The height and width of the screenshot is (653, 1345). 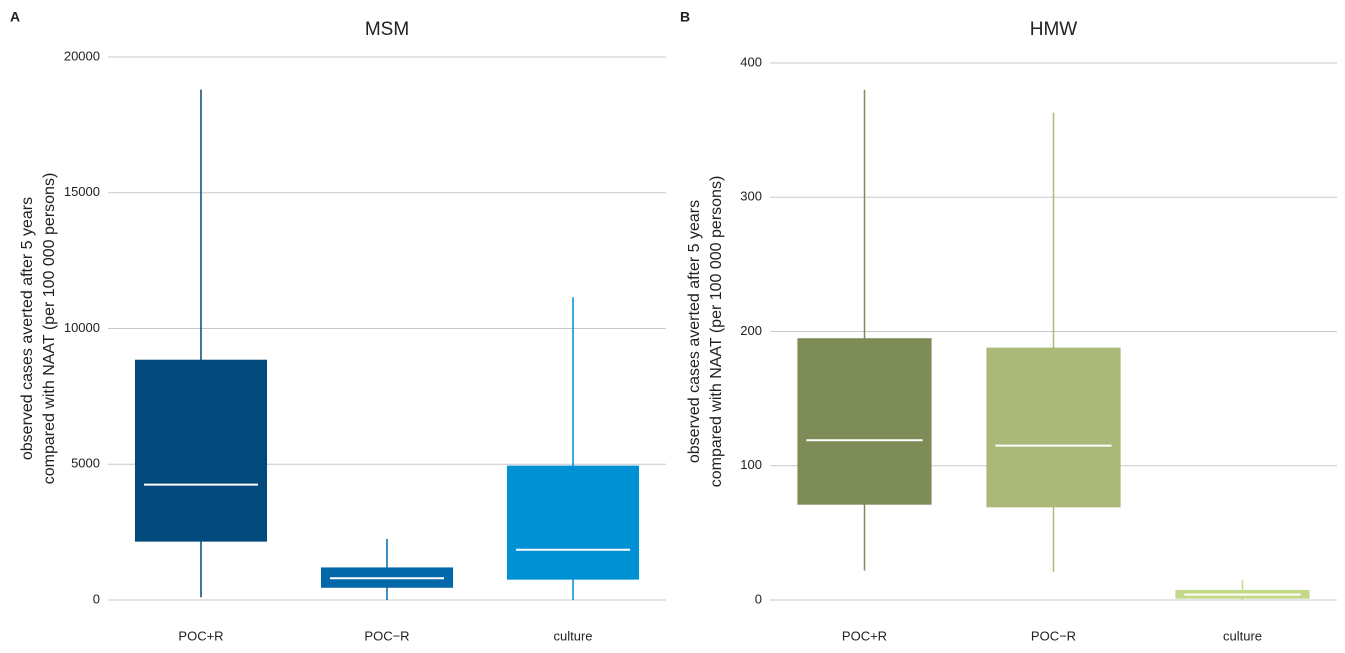 I want to click on y-tick-label: 100, so click(x=751, y=464).